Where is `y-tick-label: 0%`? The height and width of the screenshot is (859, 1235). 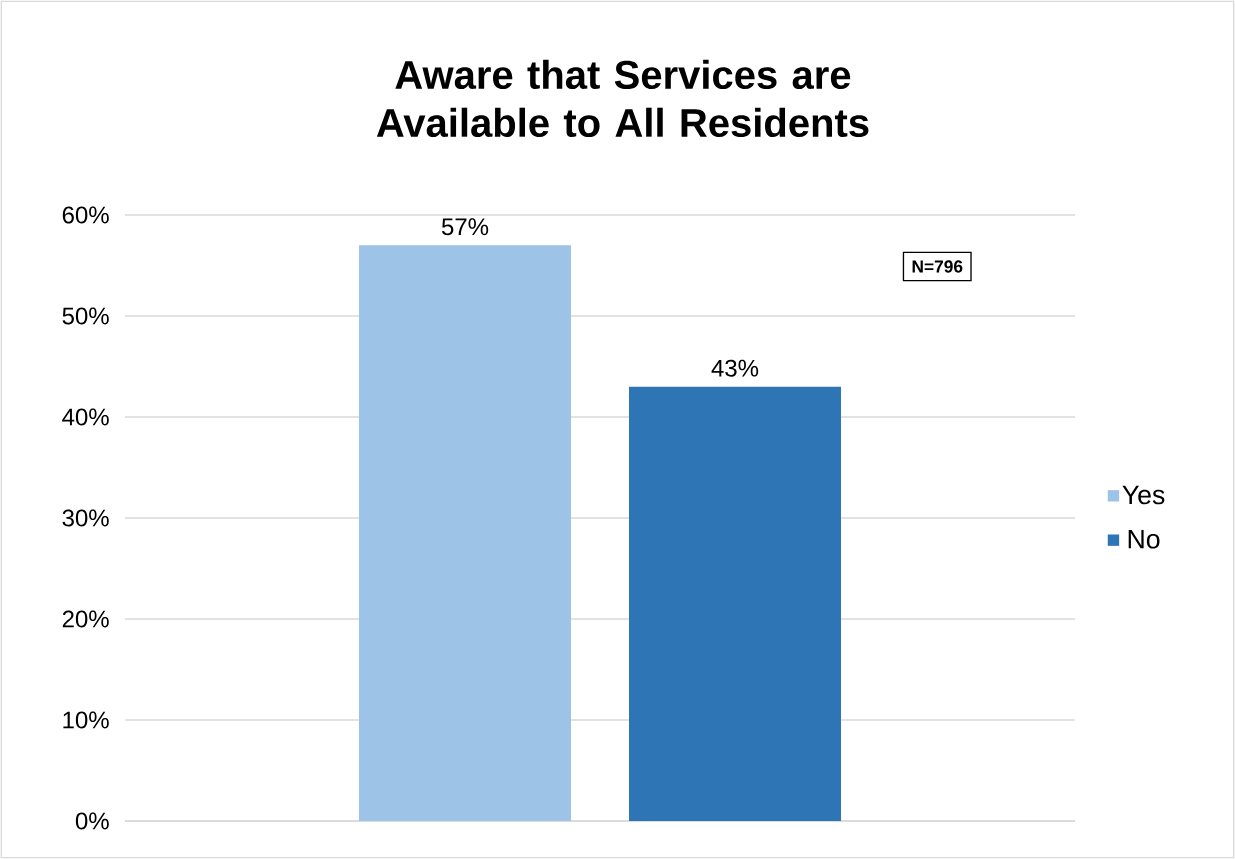
y-tick-label: 0% is located at coordinates (92, 821).